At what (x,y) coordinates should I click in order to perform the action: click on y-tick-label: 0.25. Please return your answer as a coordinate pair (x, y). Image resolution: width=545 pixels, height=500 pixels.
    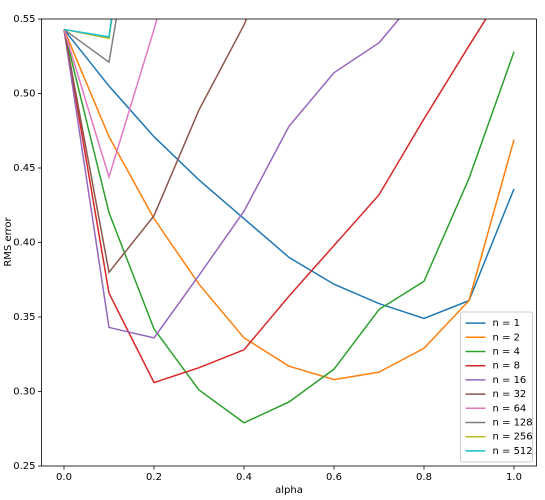
    Looking at the image, I should click on (24, 466).